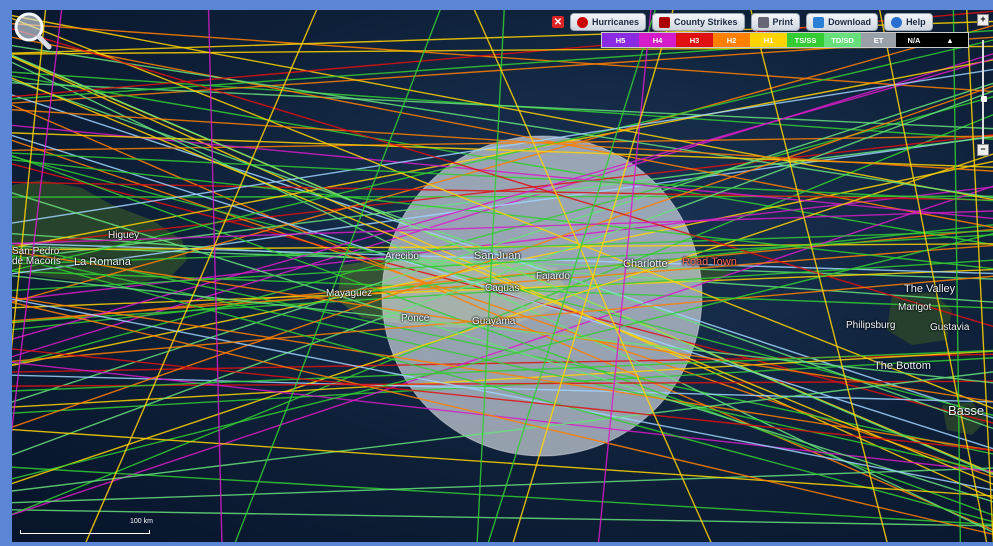  Describe the element at coordinates (731, 40) in the screenshot. I see `legend-item-h2: H2` at that location.